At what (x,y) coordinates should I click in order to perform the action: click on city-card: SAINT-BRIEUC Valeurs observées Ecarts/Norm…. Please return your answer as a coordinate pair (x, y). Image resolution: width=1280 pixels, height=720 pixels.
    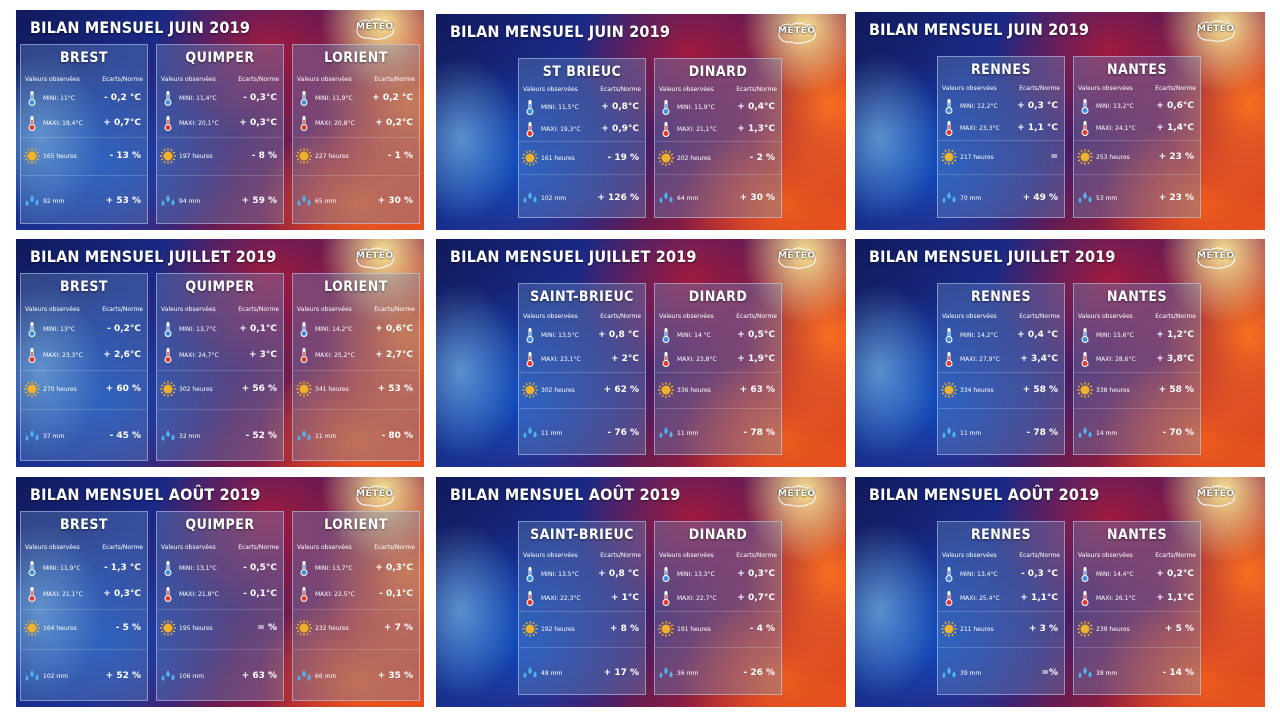
    Looking at the image, I should click on (582, 369).